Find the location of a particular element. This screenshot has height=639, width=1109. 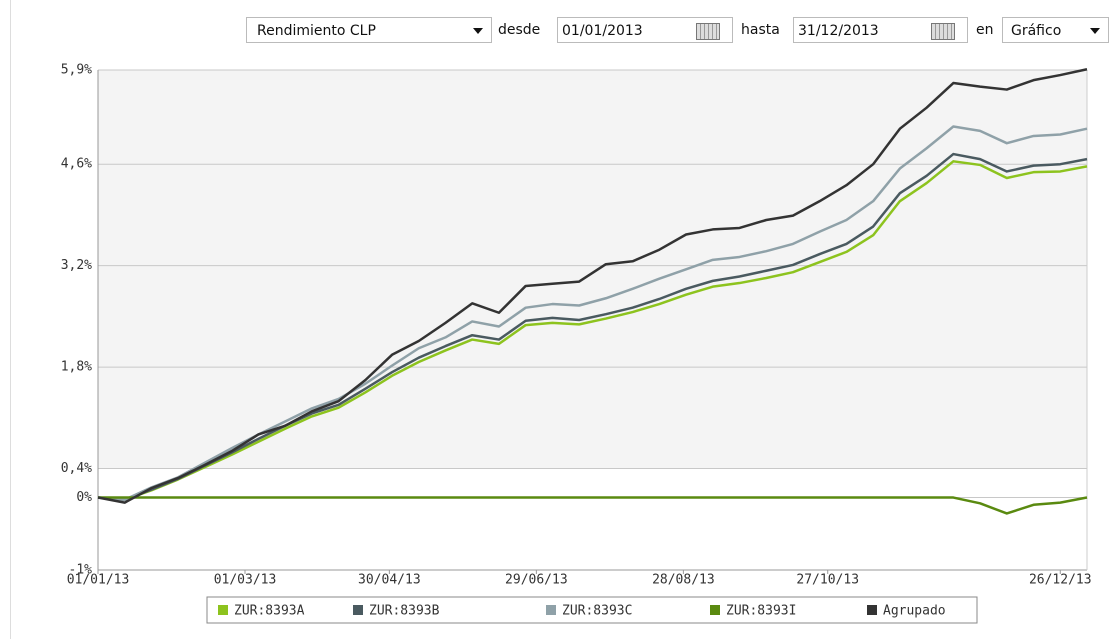

from-input: 01/01/2013 is located at coordinates (645, 30).